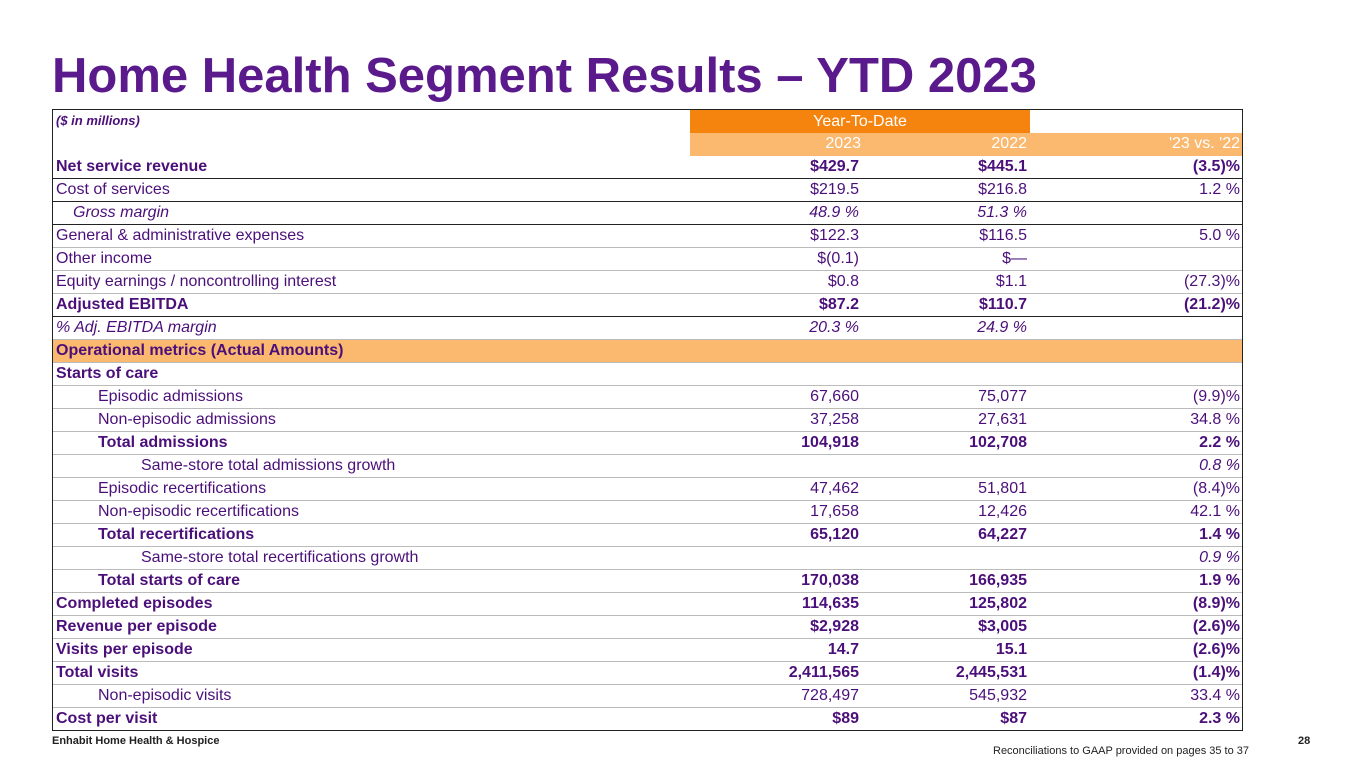  Describe the element at coordinates (136, 327) in the screenshot. I see `row-label: % Adj. EBITDA margin` at that location.